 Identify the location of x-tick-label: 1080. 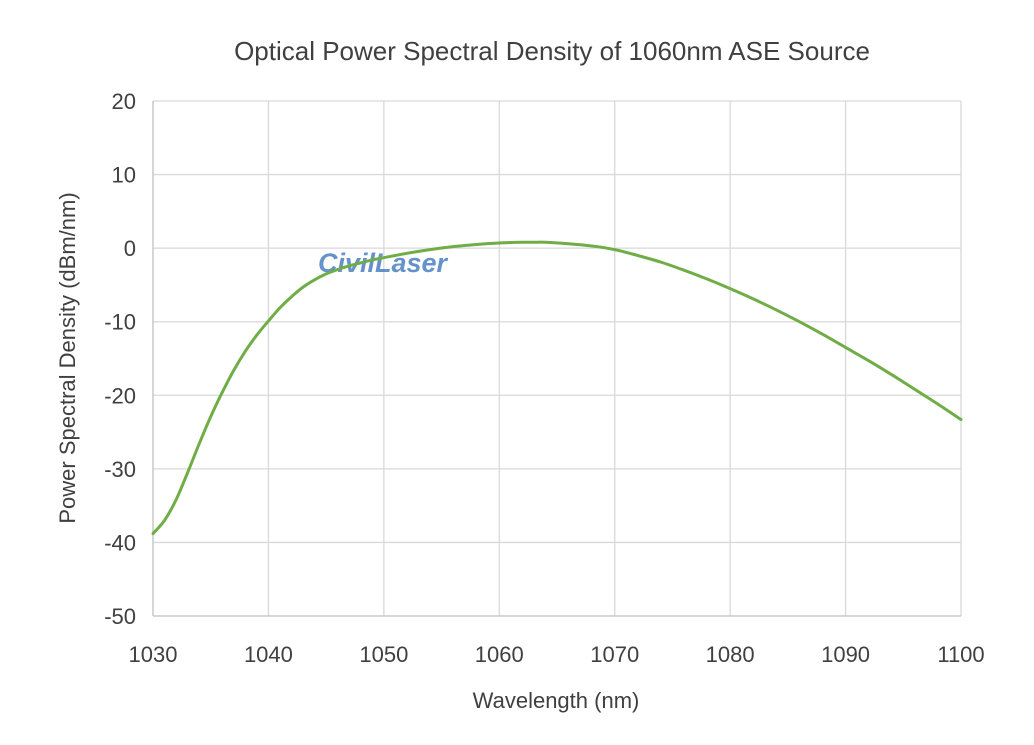
(730, 654).